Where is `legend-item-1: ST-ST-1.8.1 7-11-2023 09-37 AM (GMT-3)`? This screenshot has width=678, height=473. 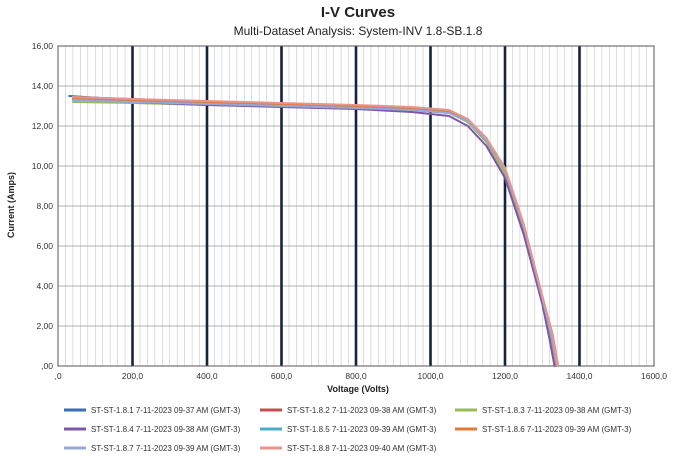 legend-item-1: ST-ST-1.8.1 7-11-2023 09-37 AM (GMT-3) is located at coordinates (152, 410).